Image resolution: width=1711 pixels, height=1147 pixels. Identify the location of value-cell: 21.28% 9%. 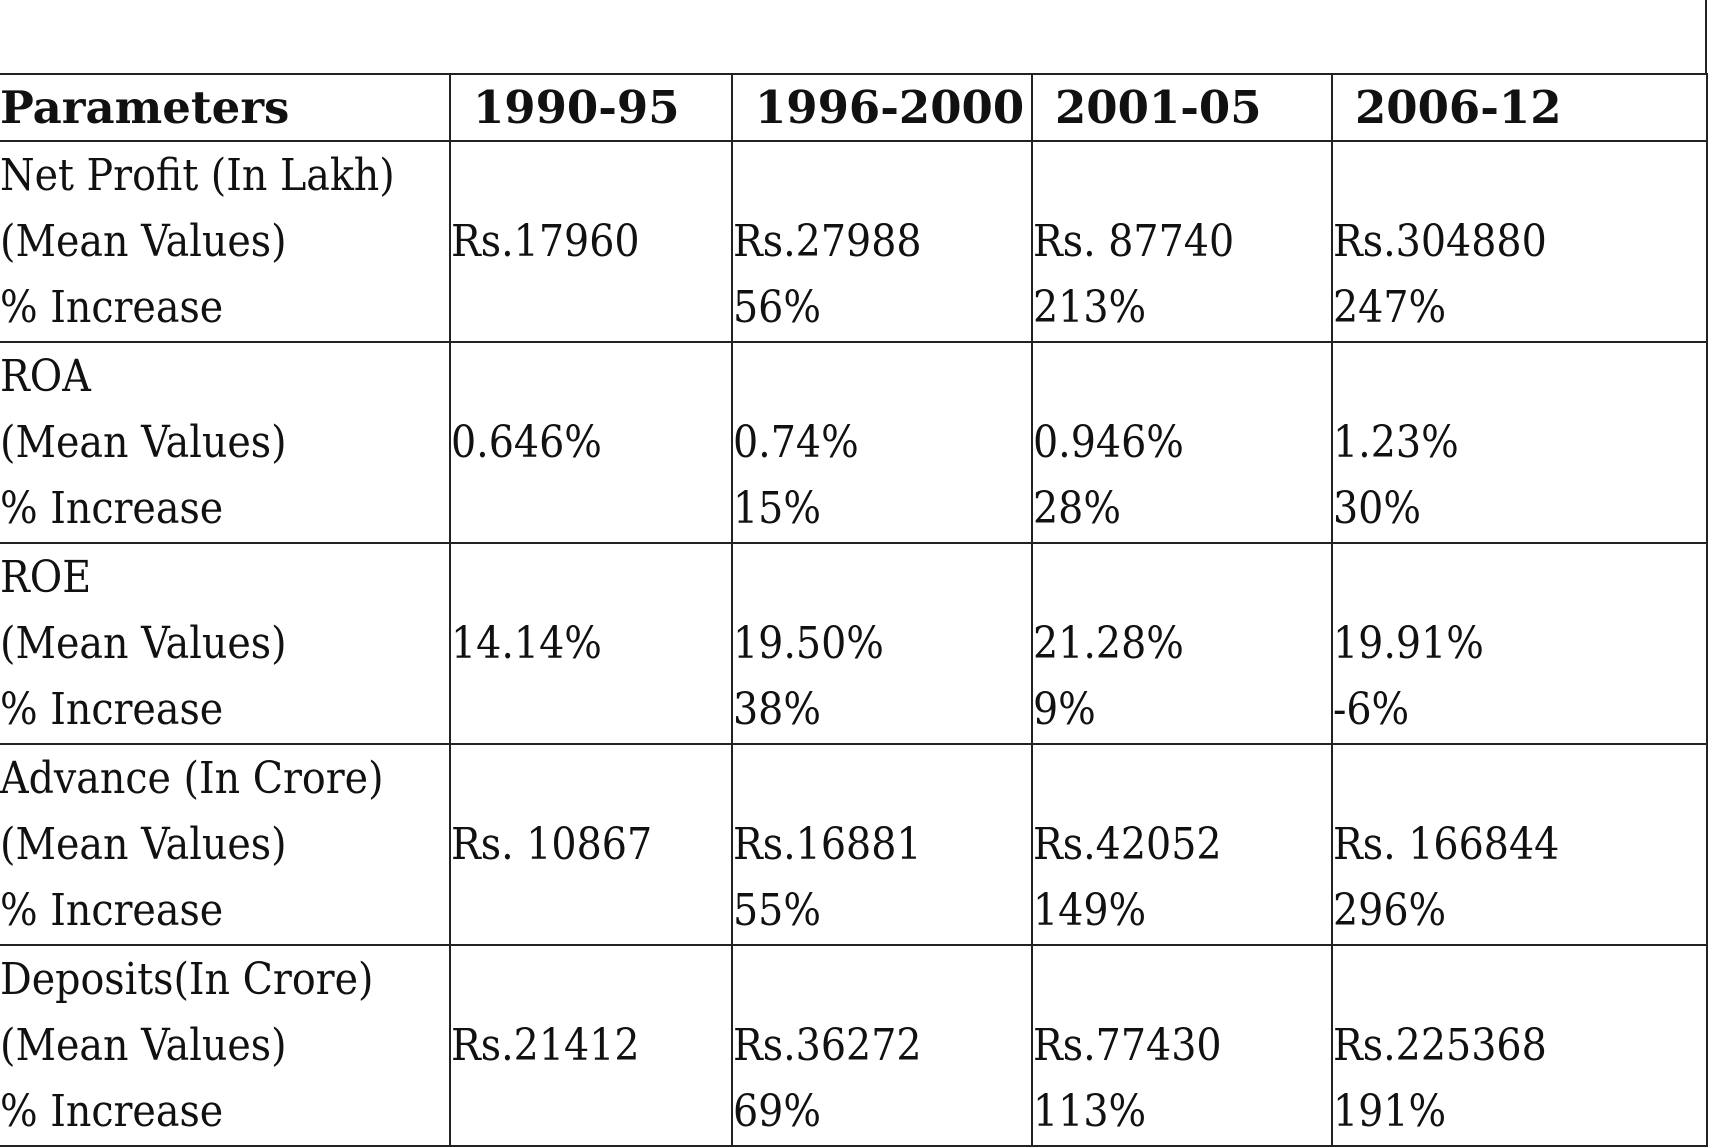
(1182, 643).